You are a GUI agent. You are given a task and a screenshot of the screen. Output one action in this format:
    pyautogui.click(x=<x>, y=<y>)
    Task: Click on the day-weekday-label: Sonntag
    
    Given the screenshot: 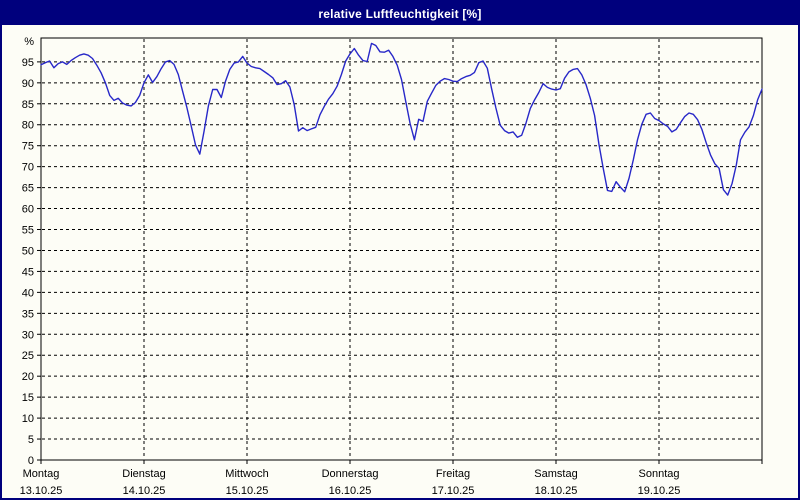 What is the action you would take?
    pyautogui.click(x=659, y=474)
    